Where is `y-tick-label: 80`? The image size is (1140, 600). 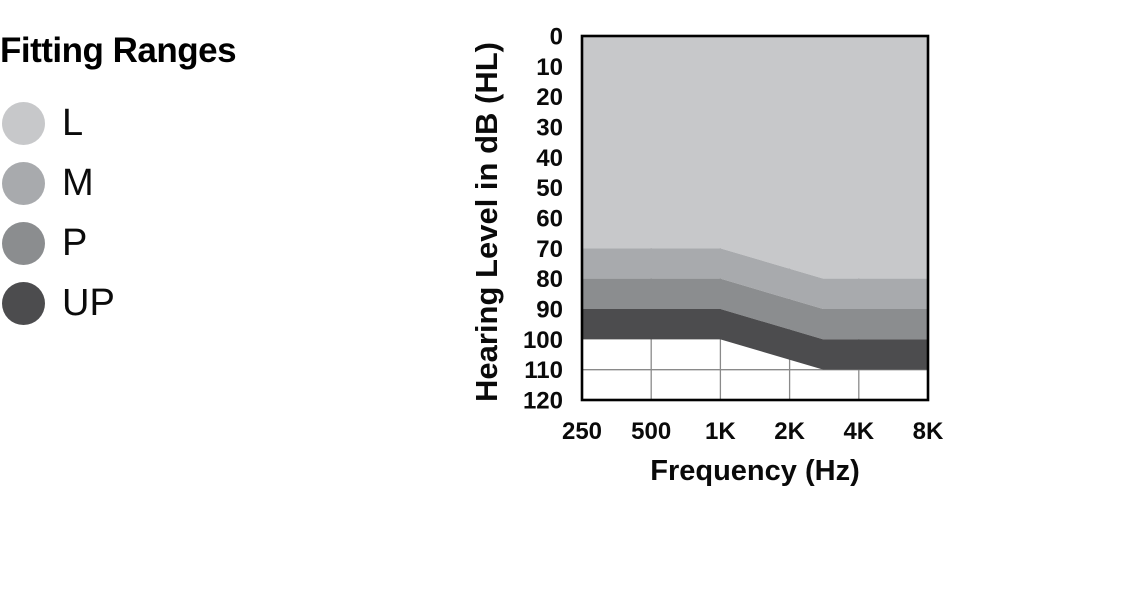 y-tick-label: 80 is located at coordinates (549, 279).